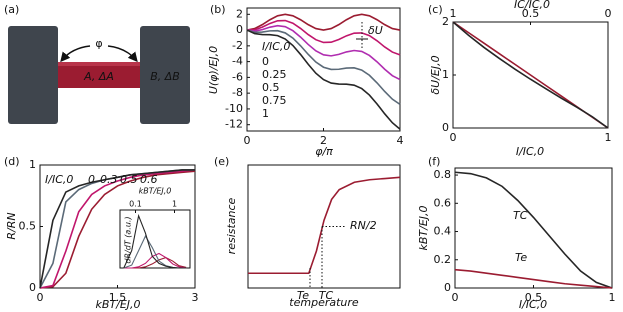 The width and height of the screenshot is (623, 312). I want to click on panel-label: (a), so click(11, 9).